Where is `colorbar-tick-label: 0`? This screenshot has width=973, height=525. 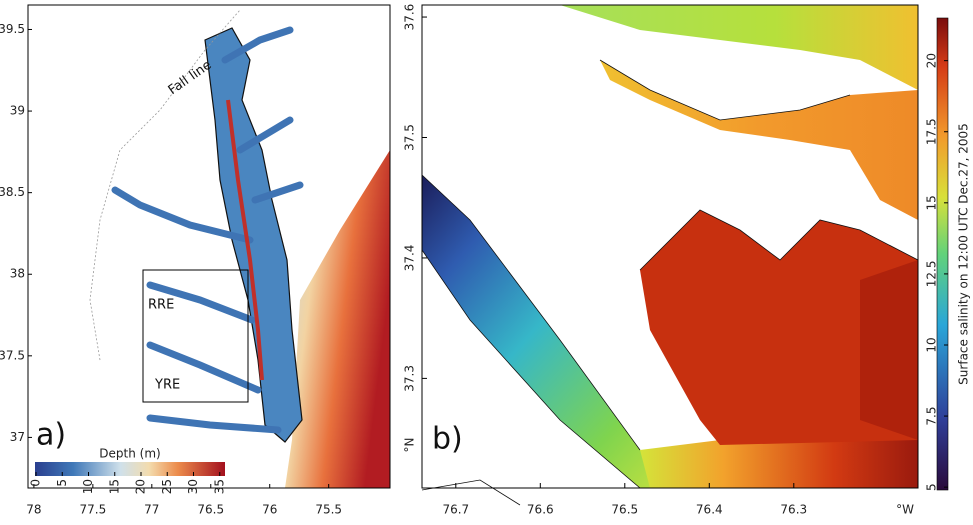 colorbar-tick-label: 0 is located at coordinates (36, 483).